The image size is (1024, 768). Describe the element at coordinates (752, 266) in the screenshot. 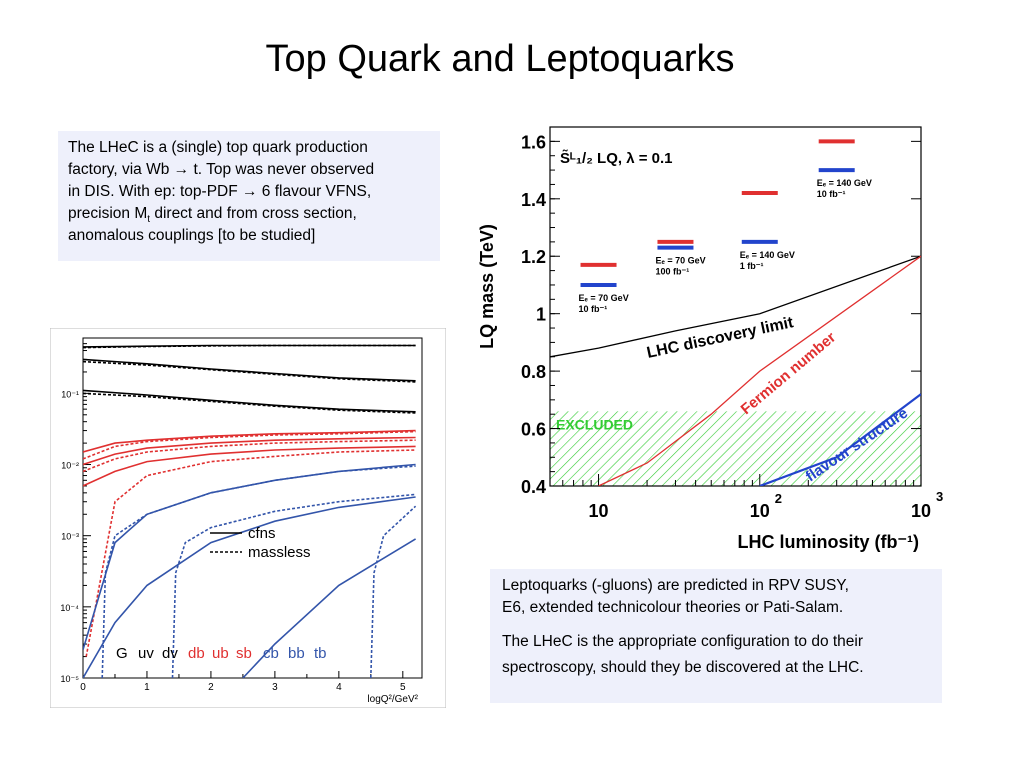

I see `c2-marker-label2-2: 1 fb⁻¹` at that location.